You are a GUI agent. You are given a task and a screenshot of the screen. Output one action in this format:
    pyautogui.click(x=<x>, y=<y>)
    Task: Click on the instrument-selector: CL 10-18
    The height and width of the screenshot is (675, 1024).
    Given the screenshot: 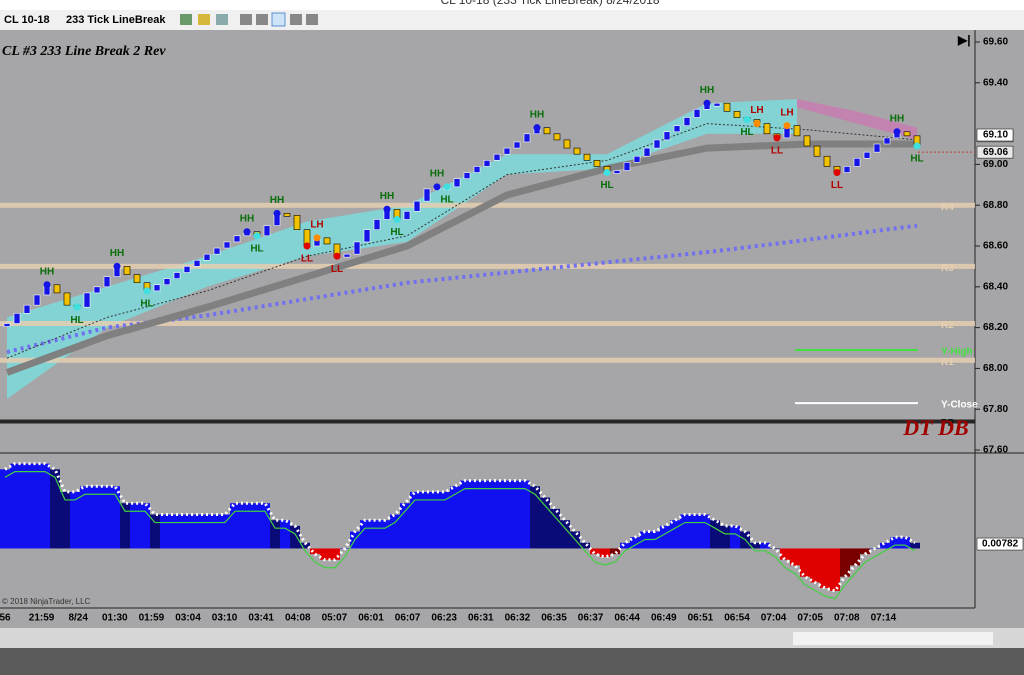 What is the action you would take?
    pyautogui.click(x=27, y=20)
    